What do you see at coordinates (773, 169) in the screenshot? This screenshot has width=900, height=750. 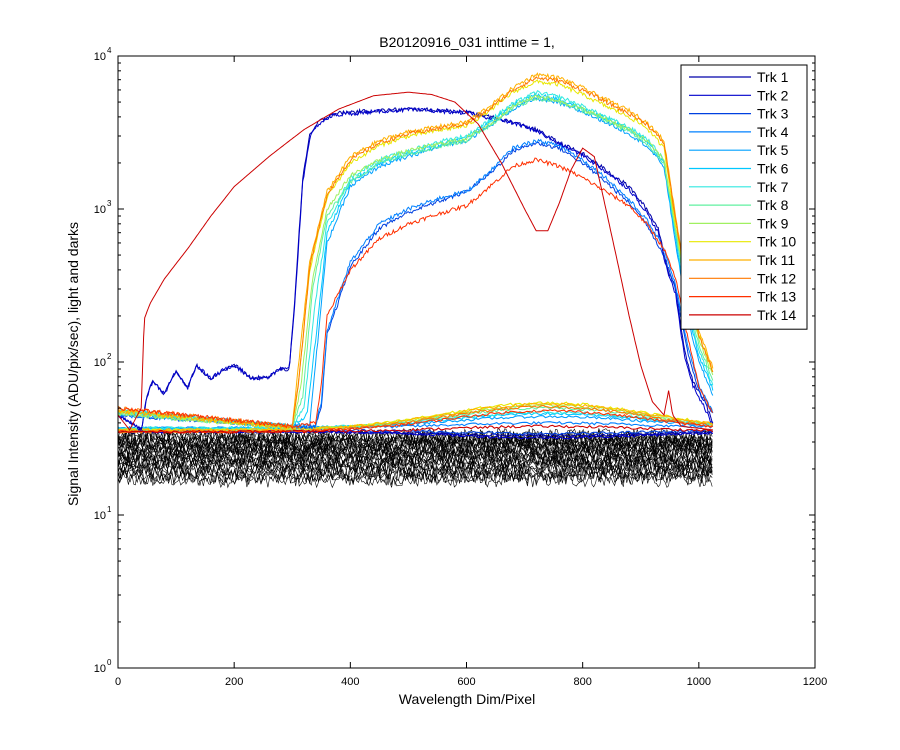 I see `legend-label: Trk 6` at bounding box center [773, 169].